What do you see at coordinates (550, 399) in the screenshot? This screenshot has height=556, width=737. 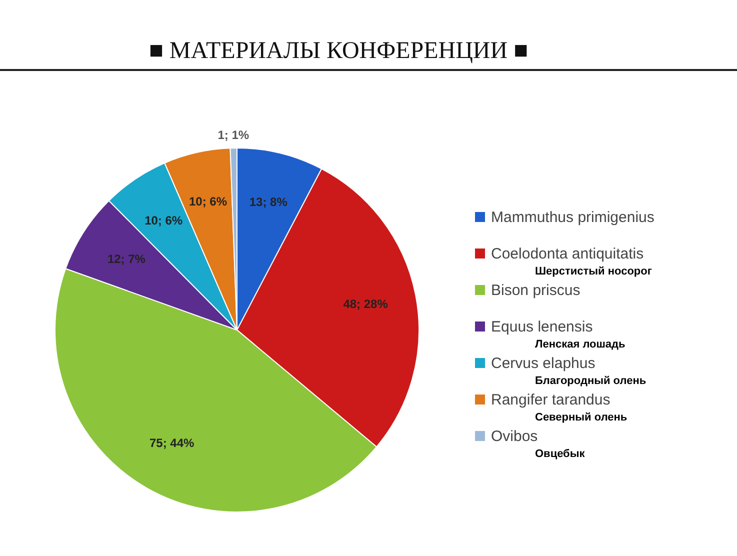 I see `legend-label: Rangifer tarandus` at bounding box center [550, 399].